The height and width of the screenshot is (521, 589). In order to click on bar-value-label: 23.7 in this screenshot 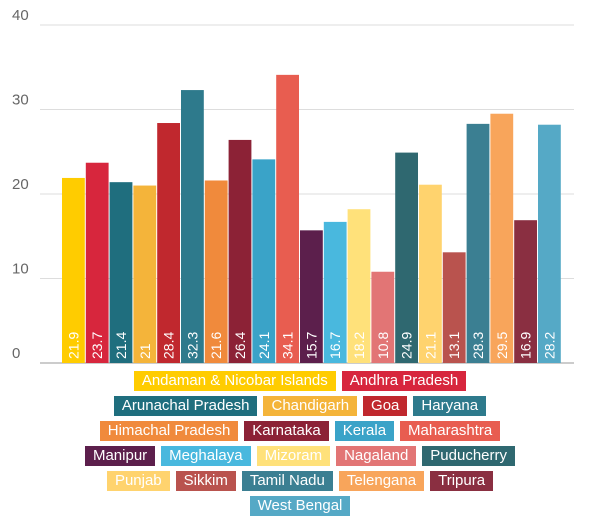, I will do `click(97, 345)`.